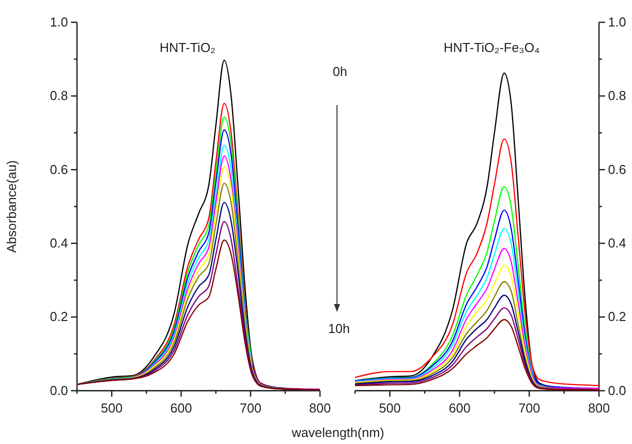 This screenshot has width=632, height=444. I want to click on y-axis-title: Absorbance(au), so click(11, 206).